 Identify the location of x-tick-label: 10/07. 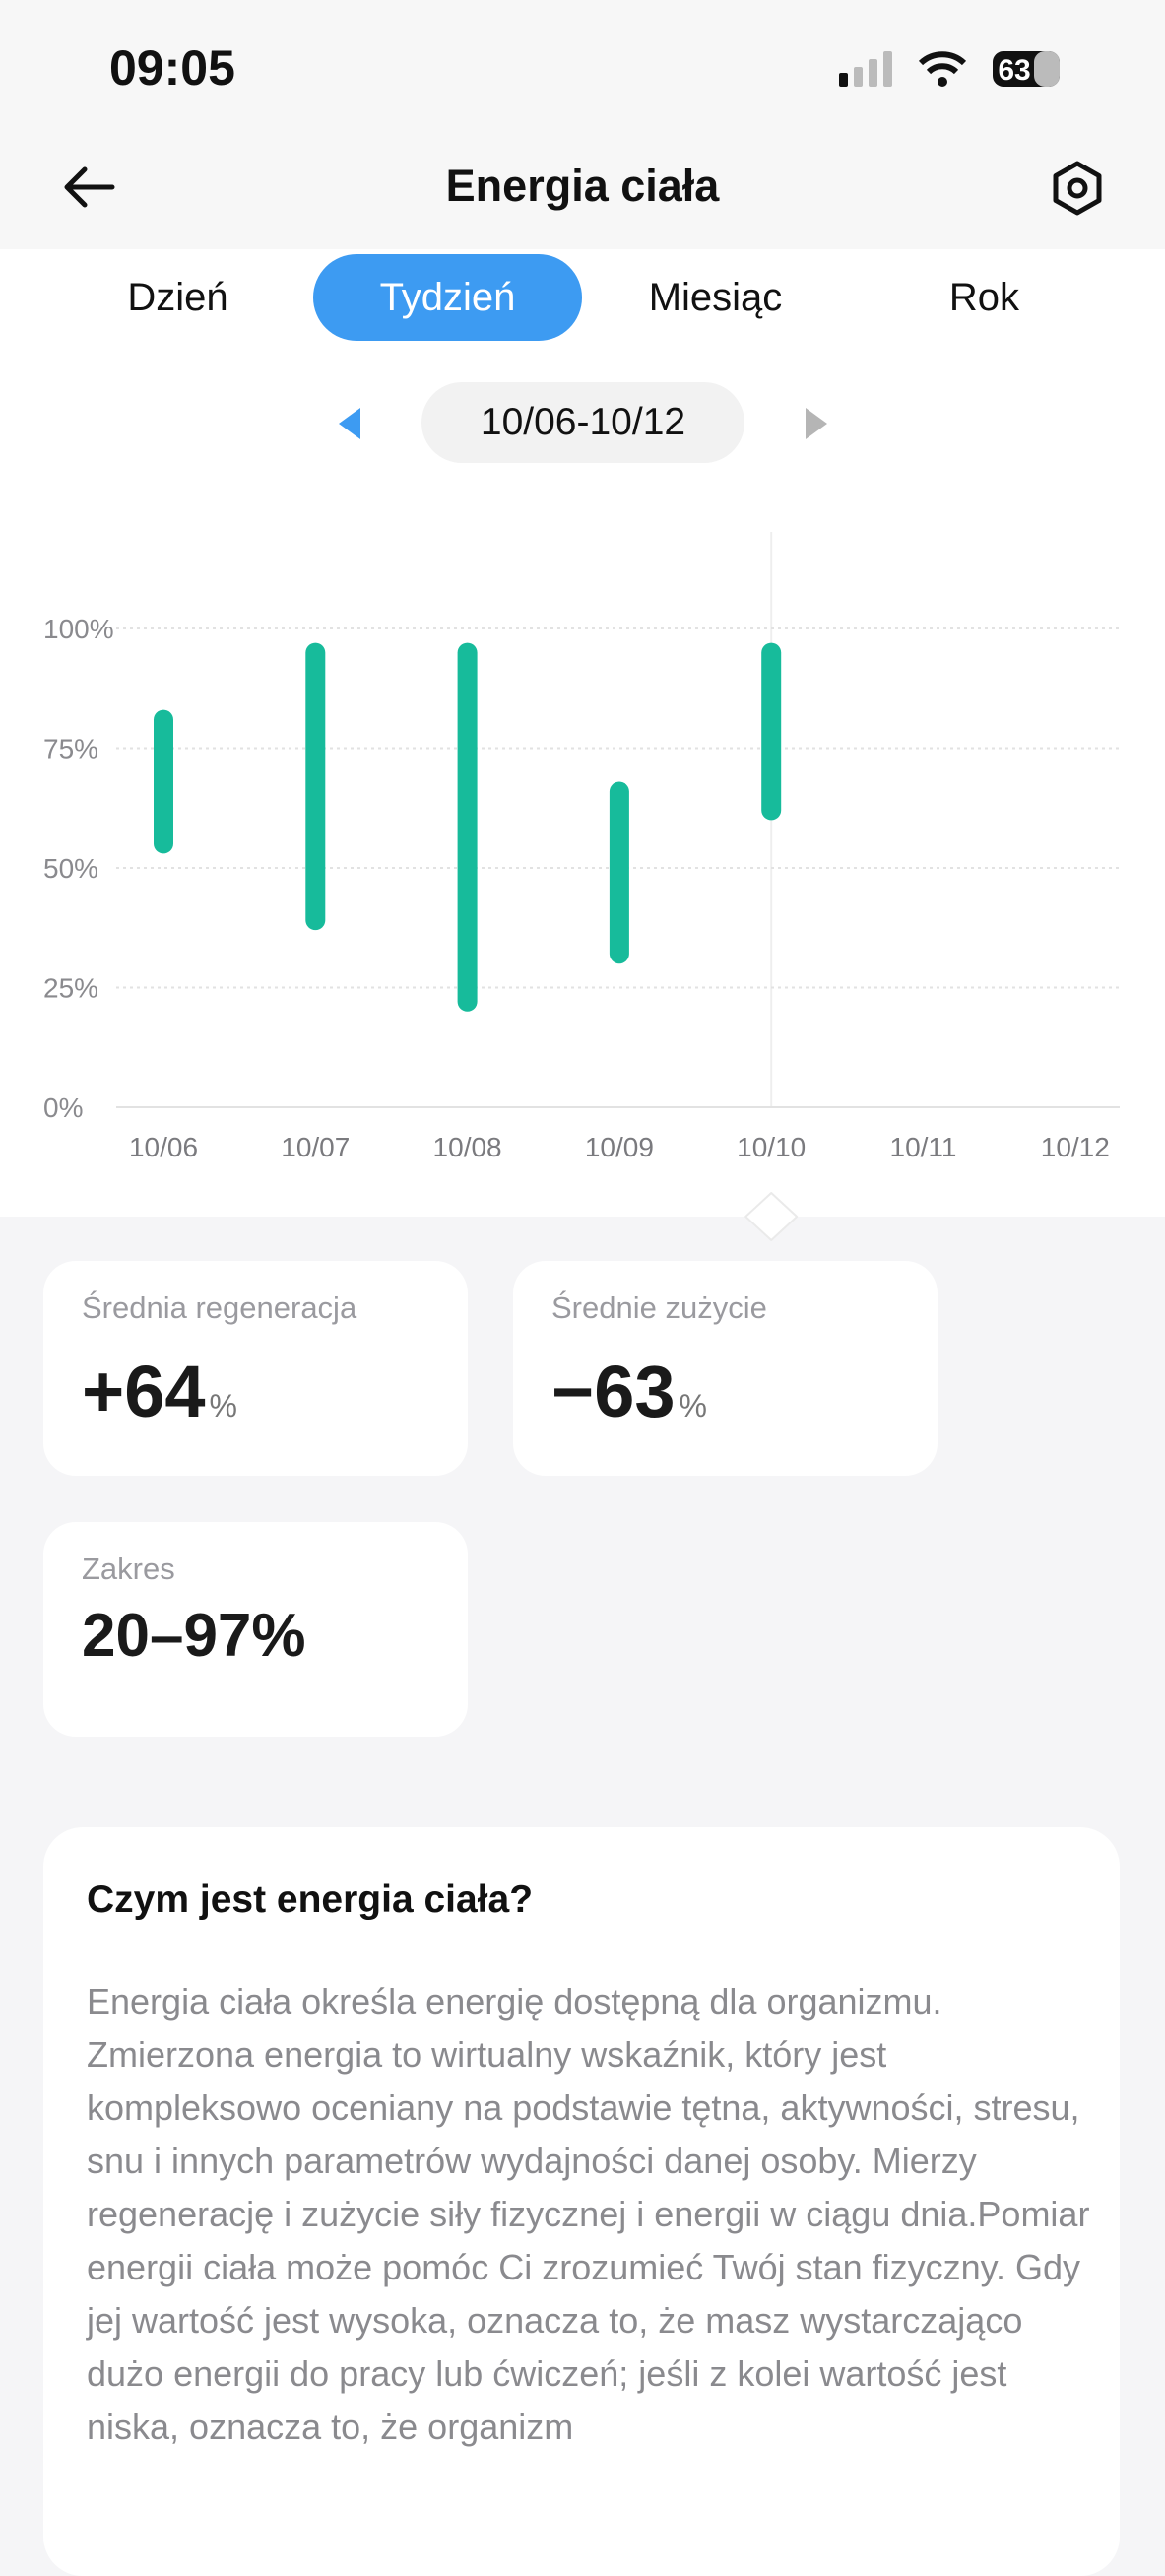
(315, 1147).